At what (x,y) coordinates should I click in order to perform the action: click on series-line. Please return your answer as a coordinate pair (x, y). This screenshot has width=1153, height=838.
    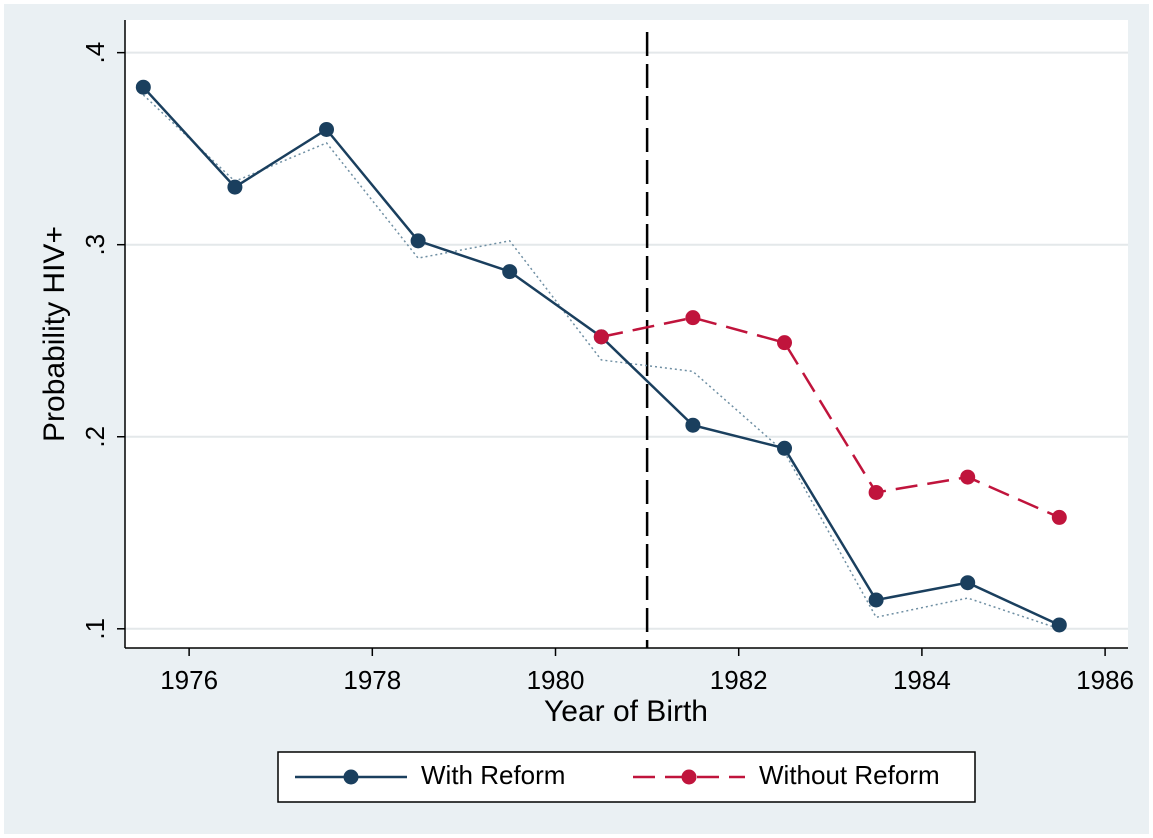
    Looking at the image, I should click on (830, 417).